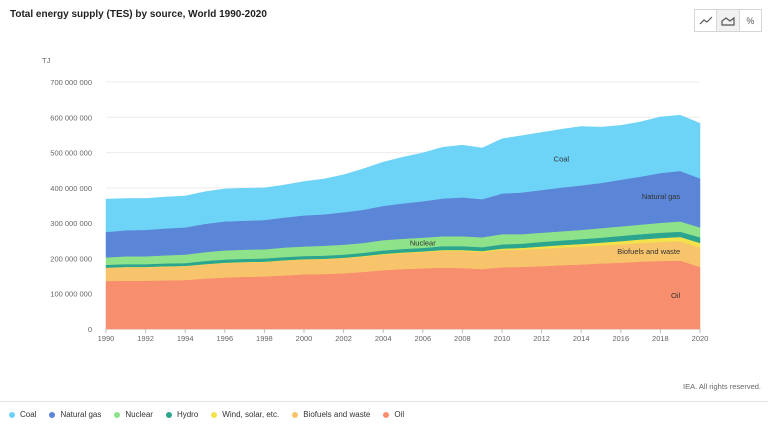  I want to click on legend-item-oil: Oil, so click(393, 414).